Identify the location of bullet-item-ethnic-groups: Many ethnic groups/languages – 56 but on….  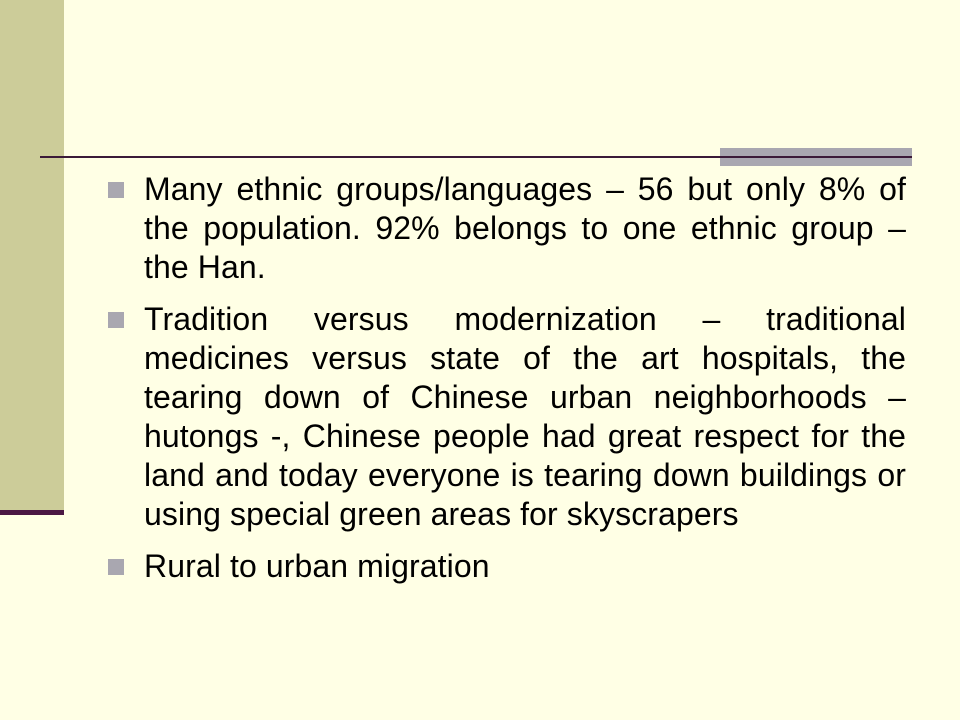
(506, 228).